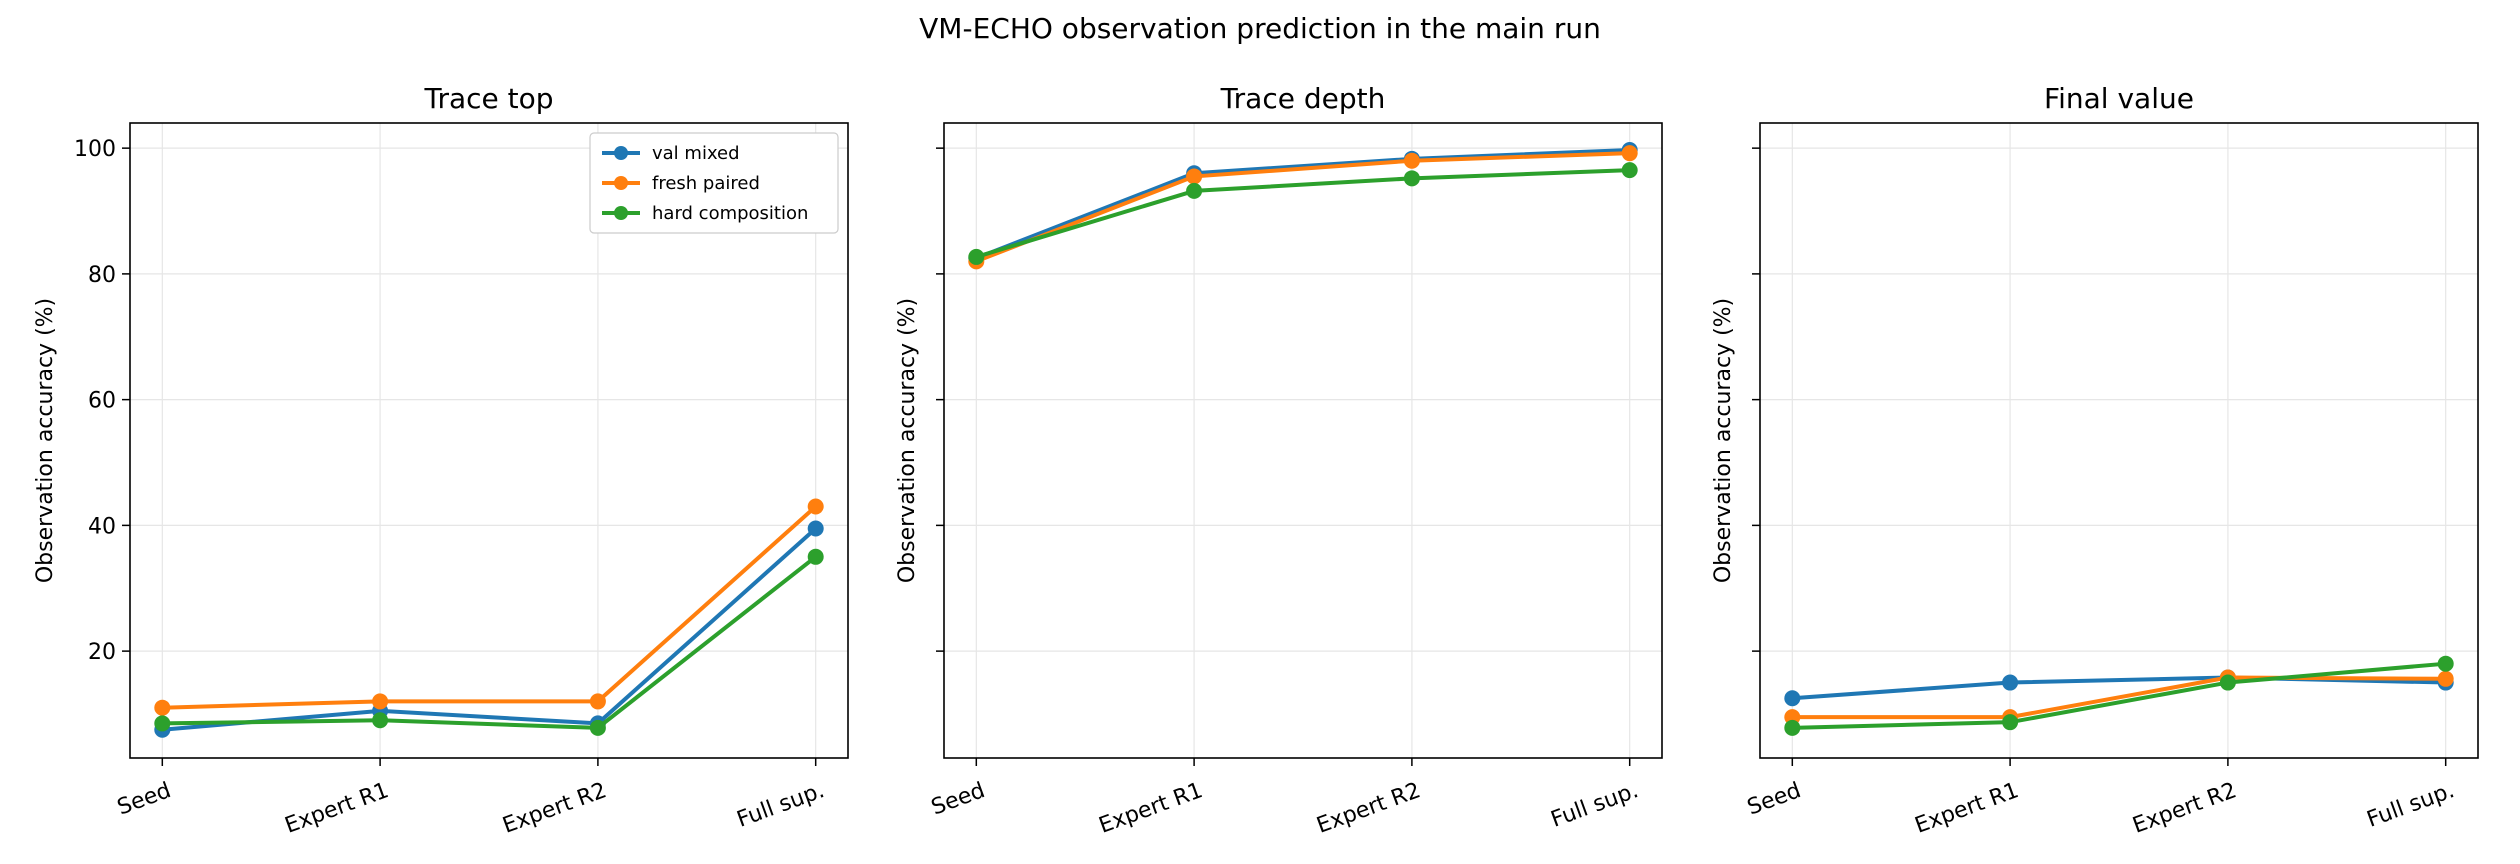 The image size is (2520, 864). I want to click on chart-title: Final value, so click(2119, 98).